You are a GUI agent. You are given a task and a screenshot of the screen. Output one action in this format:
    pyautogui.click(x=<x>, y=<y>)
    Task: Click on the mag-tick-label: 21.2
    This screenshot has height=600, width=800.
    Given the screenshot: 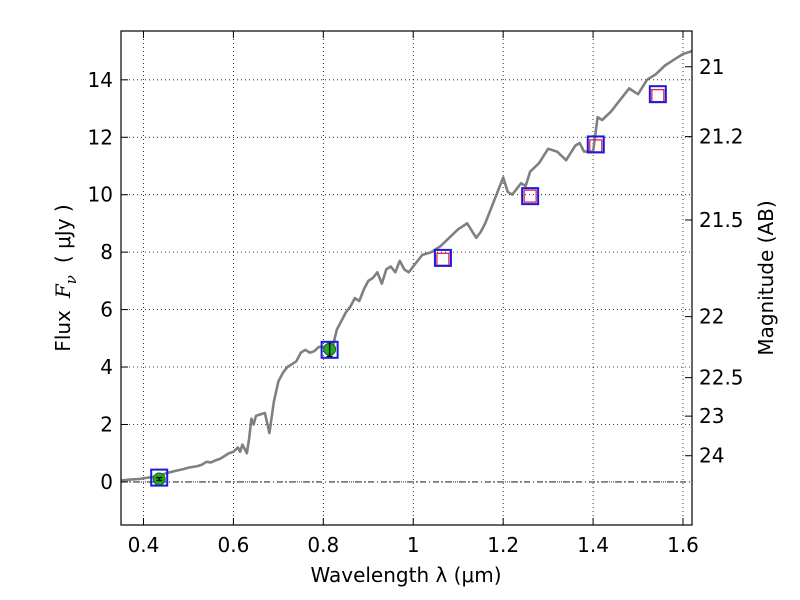 What is the action you would take?
    pyautogui.click(x=721, y=137)
    